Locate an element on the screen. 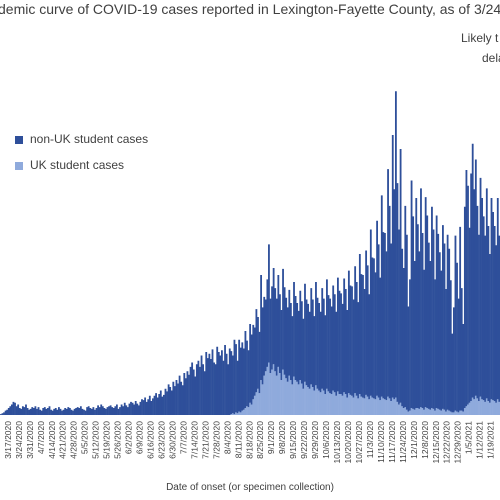 This screenshot has width=500, height=500. x-tick-label: 3/17/2020 is located at coordinates (8, 440).